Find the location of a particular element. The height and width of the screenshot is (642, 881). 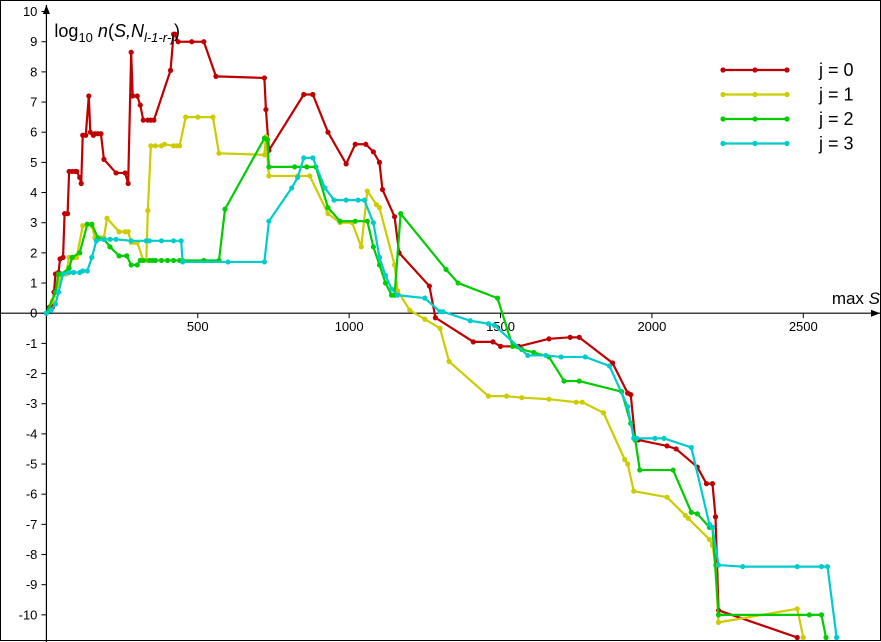

legend-label: j = 1 is located at coordinates (836, 95).